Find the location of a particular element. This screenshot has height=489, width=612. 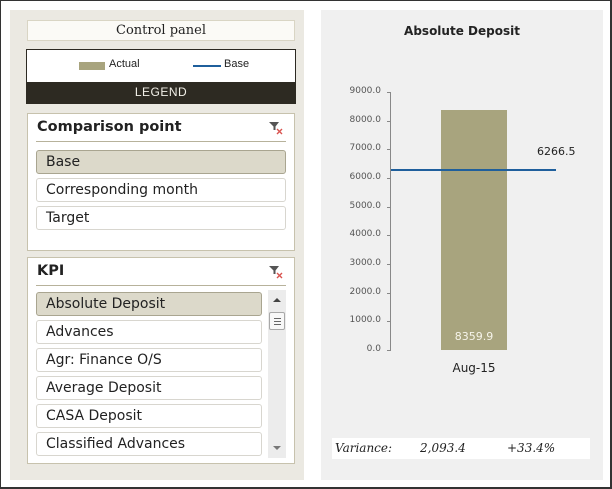

scroll-thumb is located at coordinates (277, 321).